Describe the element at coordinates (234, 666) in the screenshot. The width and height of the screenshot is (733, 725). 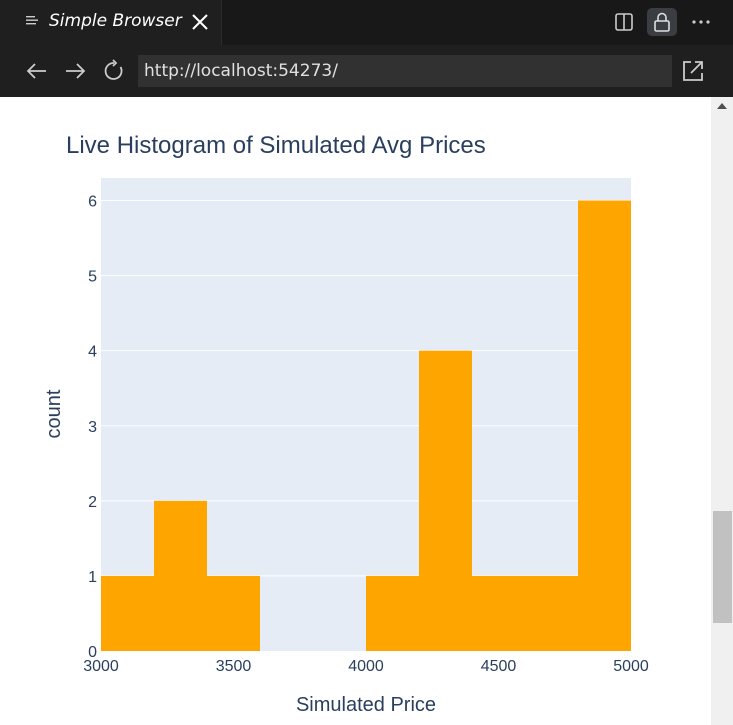
I see `x-tick-label: 3500` at that location.